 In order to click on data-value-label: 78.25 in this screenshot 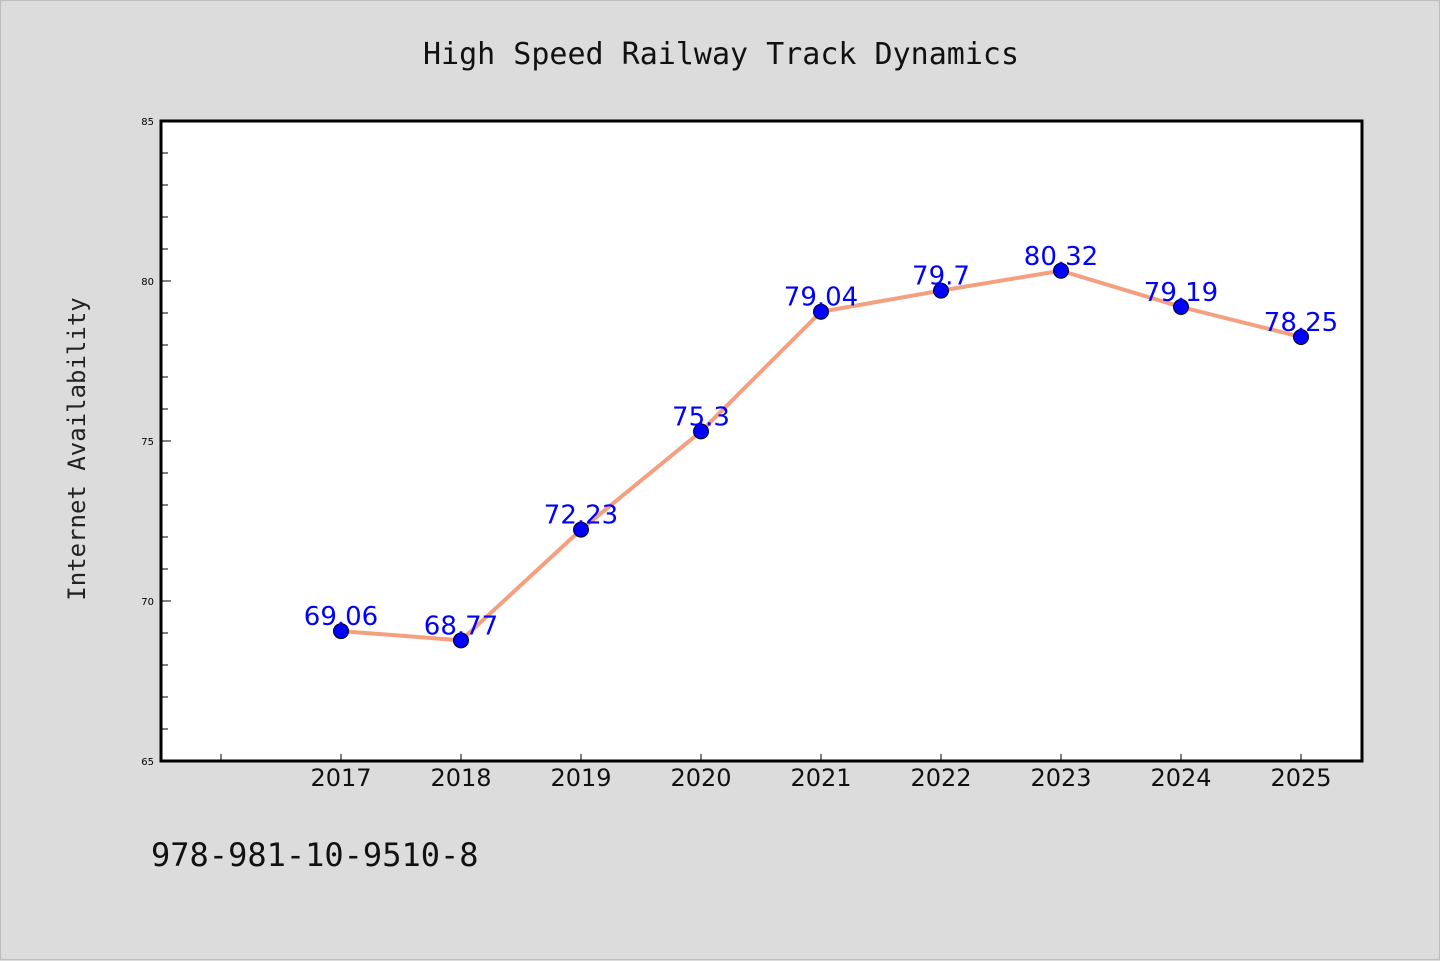, I will do `click(1301, 323)`.